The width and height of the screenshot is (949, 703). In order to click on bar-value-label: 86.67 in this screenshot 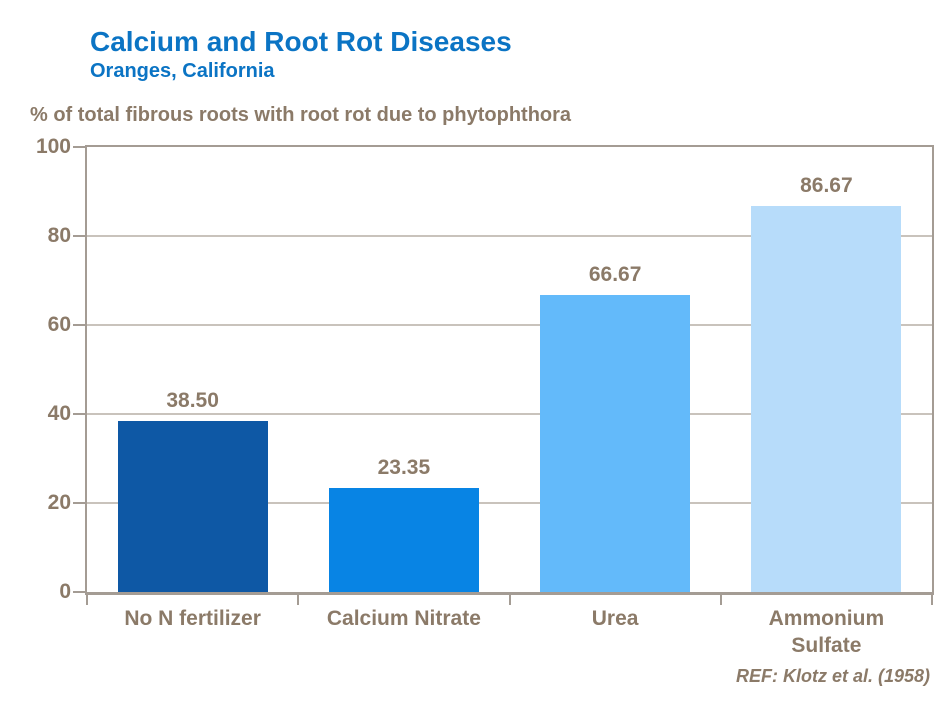, I will do `click(826, 186)`.